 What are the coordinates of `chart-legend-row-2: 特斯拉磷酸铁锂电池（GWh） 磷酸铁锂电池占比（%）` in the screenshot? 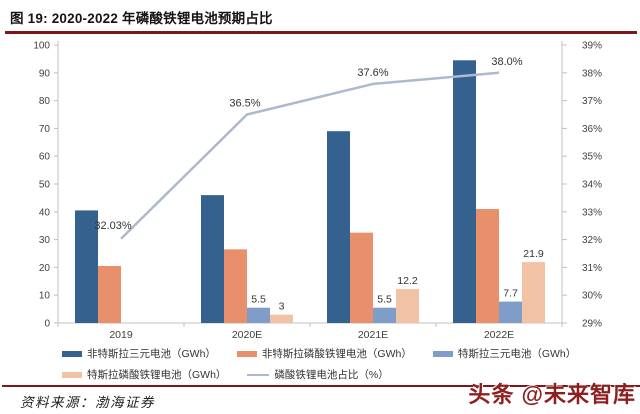 It's located at (225, 374).